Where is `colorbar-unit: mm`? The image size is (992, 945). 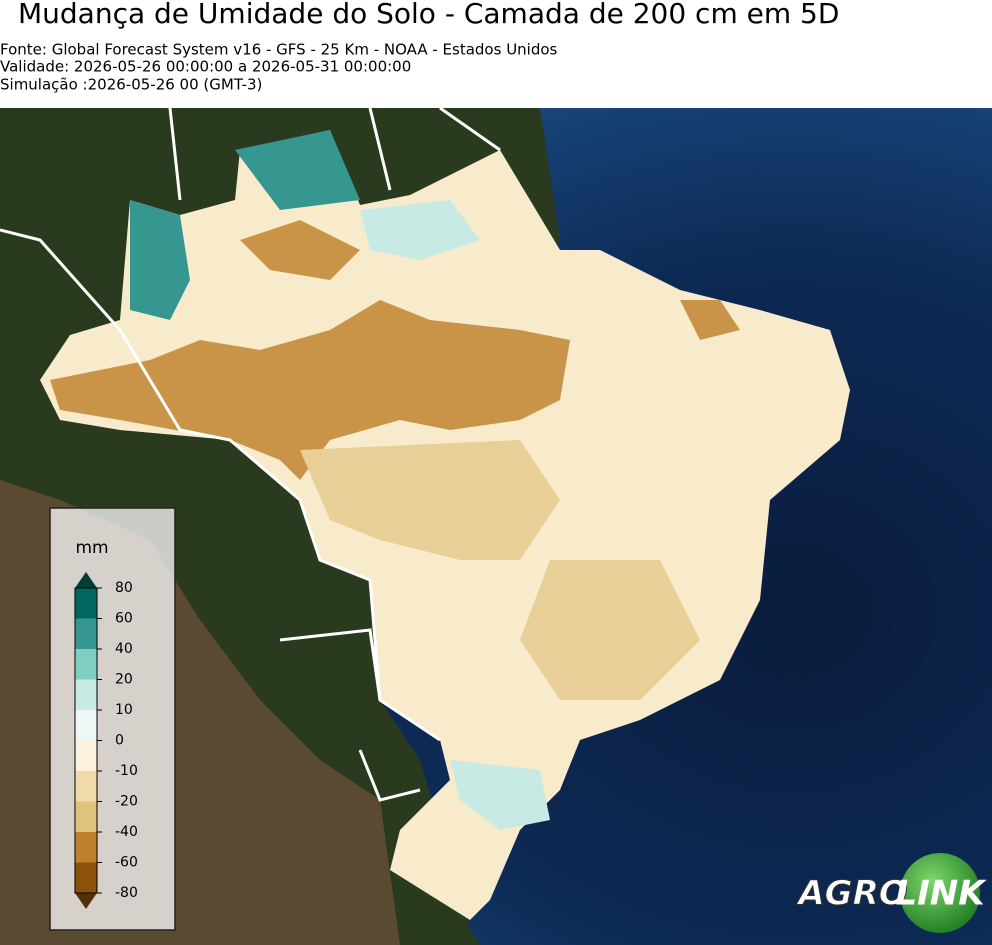
colorbar-unit: mm is located at coordinates (91, 548).